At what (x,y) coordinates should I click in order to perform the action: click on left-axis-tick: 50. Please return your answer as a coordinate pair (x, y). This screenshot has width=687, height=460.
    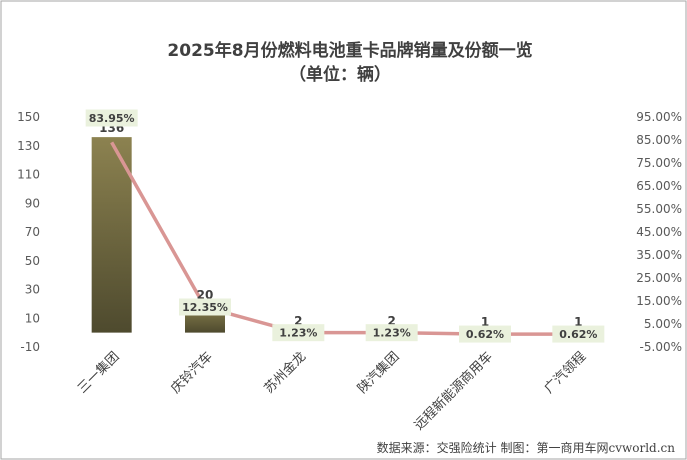
    Looking at the image, I should click on (32, 261).